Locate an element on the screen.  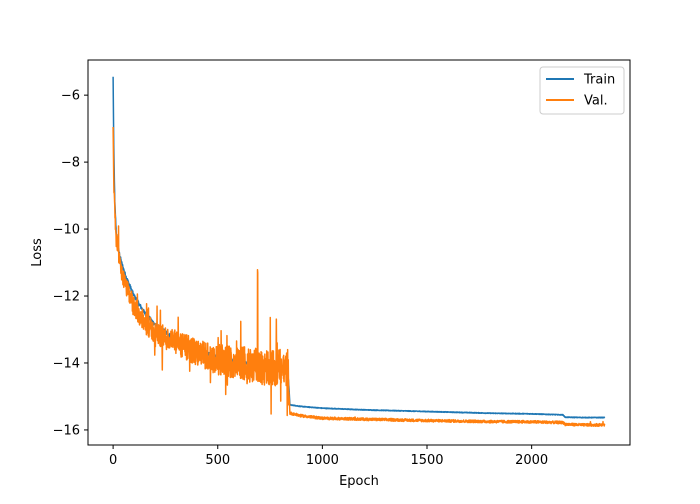
y-tick-label: −12 is located at coordinates (66, 297).